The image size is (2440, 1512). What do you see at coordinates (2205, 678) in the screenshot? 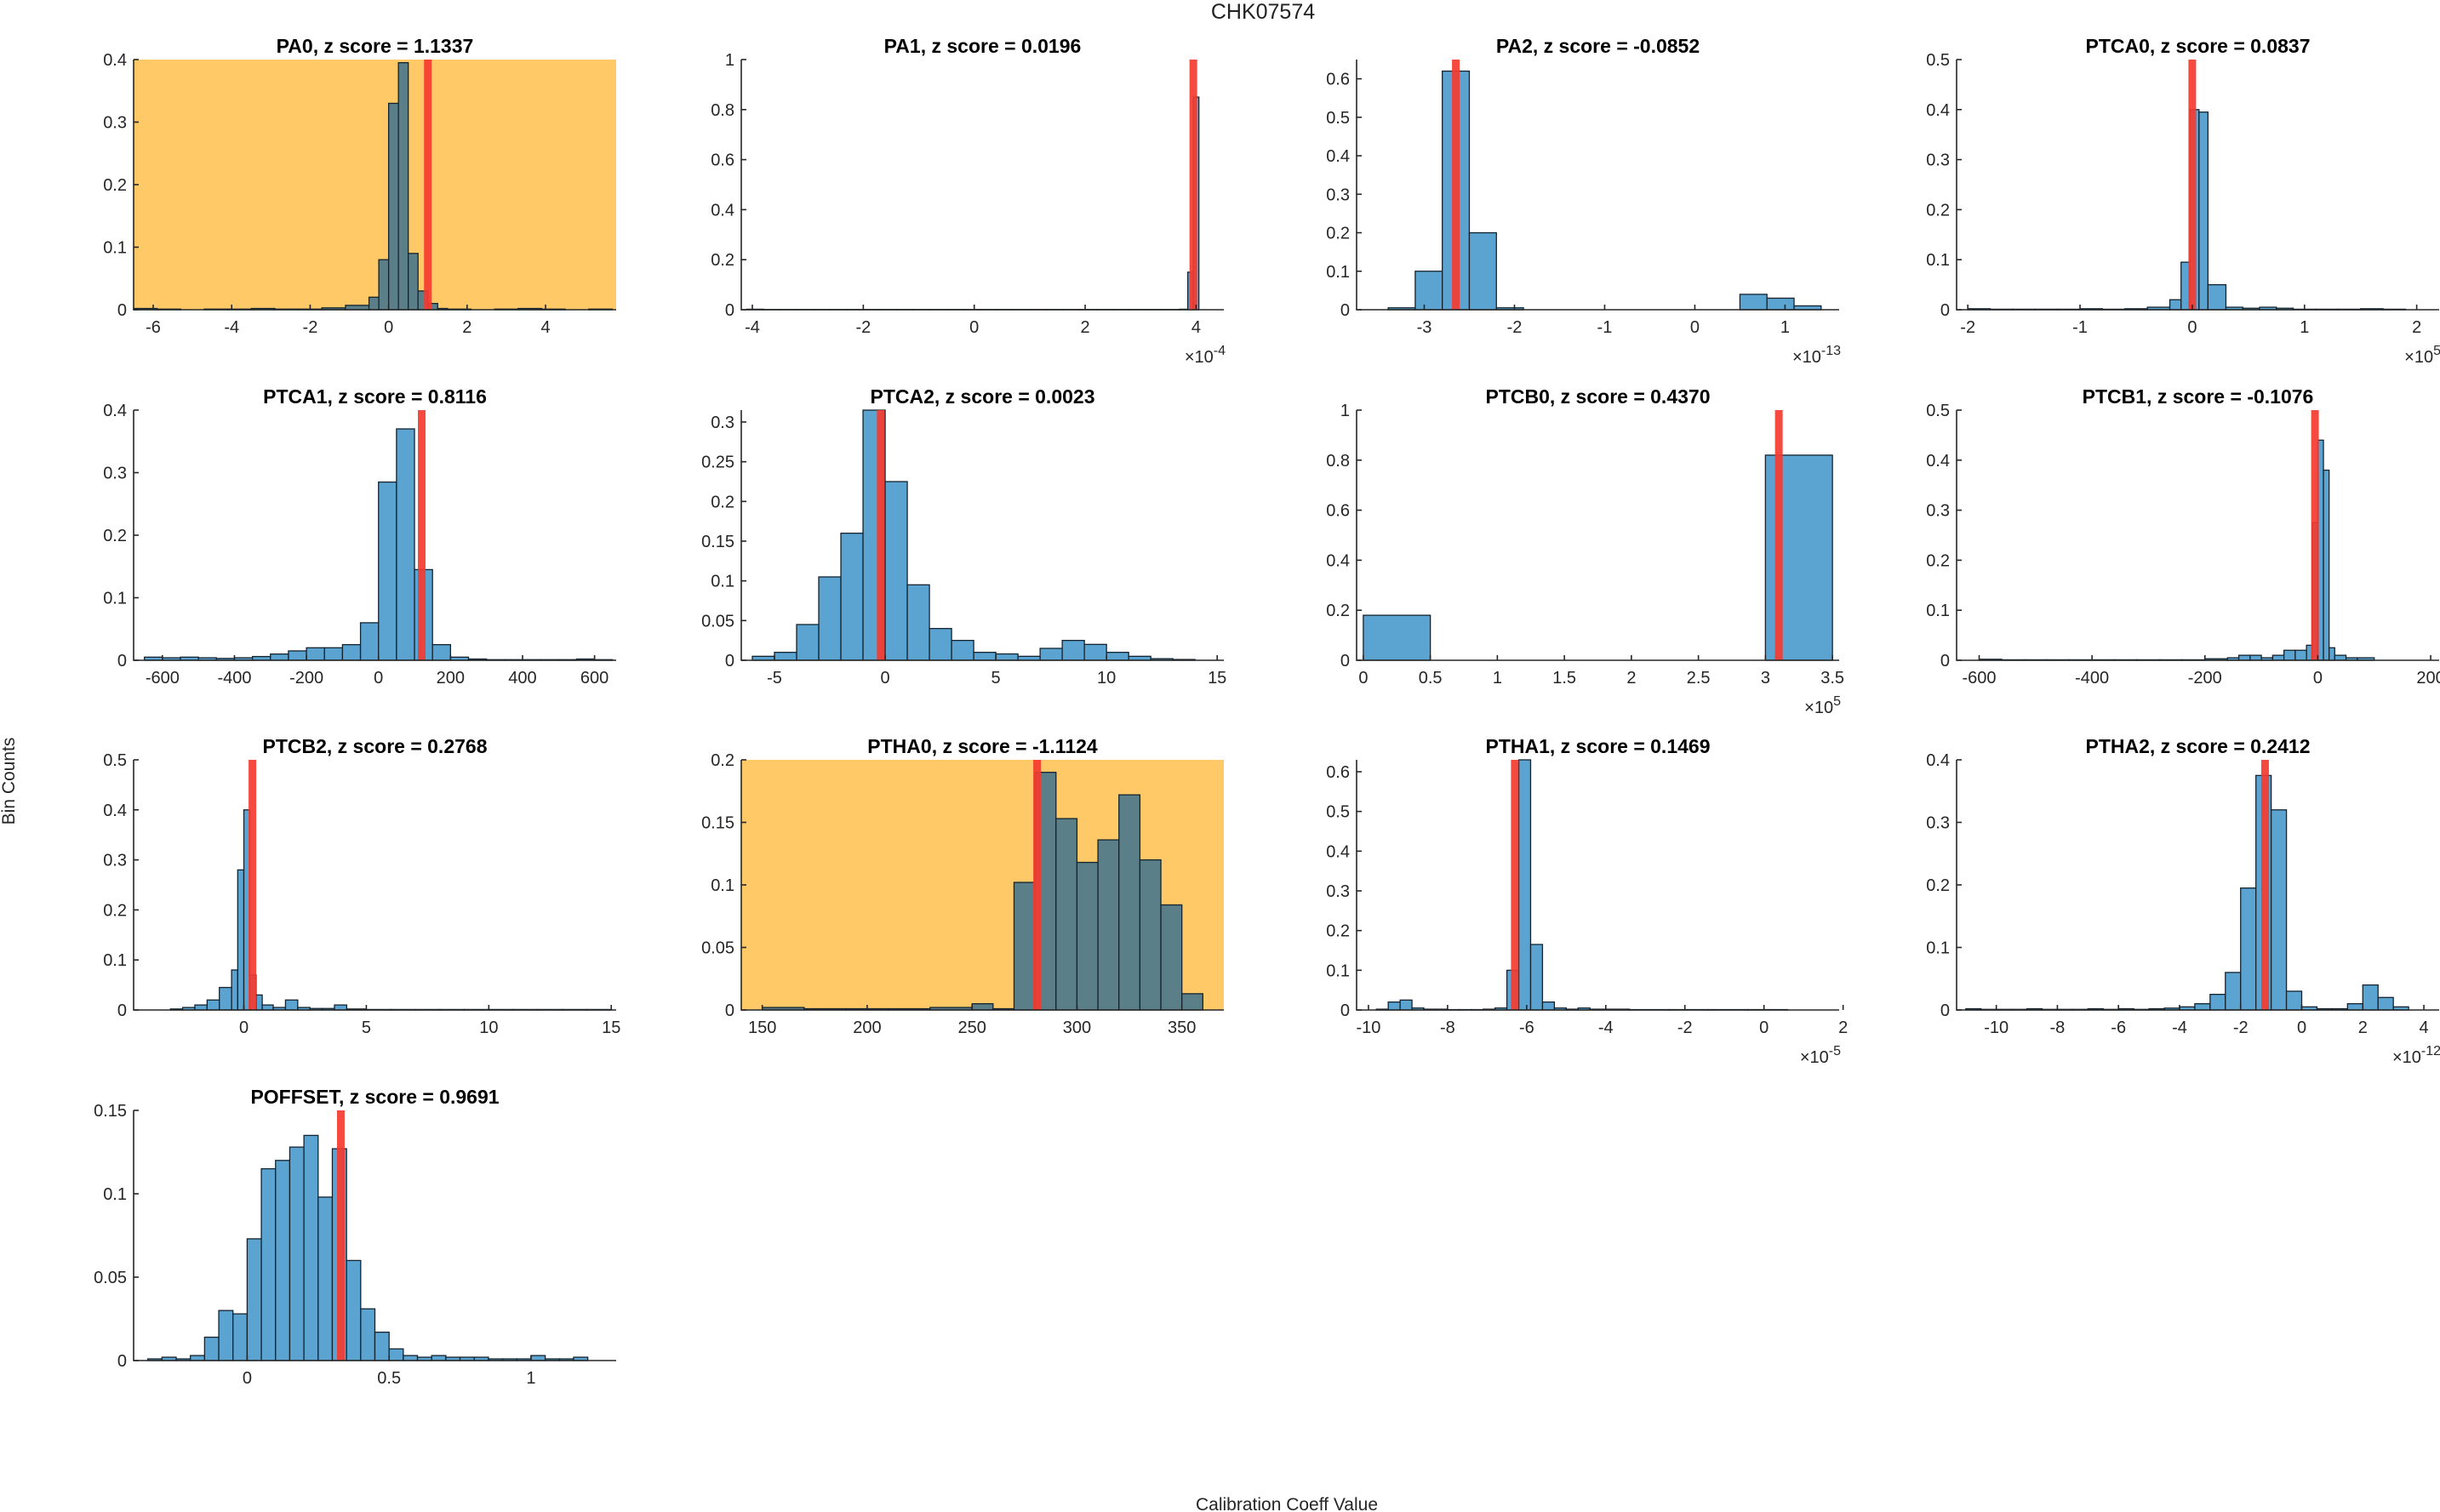
I see `x-tick-label: -200` at bounding box center [2205, 678].